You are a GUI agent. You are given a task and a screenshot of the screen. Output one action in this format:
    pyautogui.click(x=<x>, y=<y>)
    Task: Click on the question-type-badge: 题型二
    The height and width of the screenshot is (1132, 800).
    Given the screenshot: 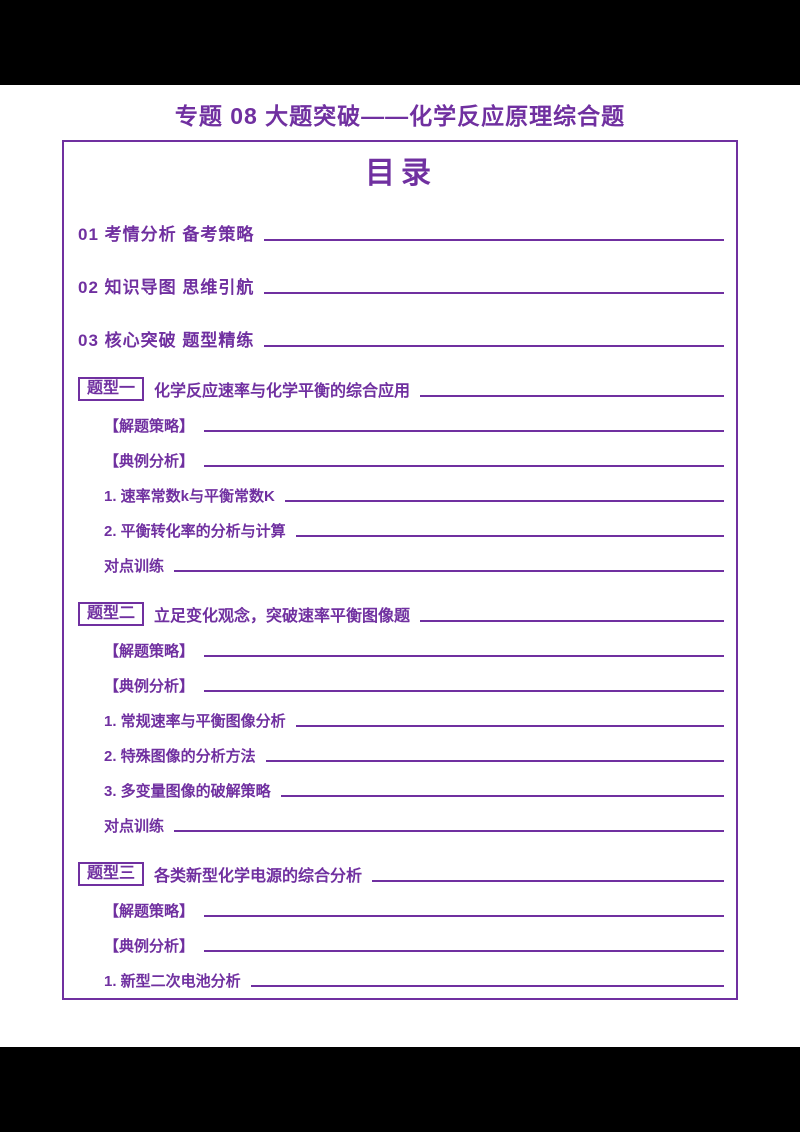 What is the action you would take?
    pyautogui.click(x=111, y=614)
    